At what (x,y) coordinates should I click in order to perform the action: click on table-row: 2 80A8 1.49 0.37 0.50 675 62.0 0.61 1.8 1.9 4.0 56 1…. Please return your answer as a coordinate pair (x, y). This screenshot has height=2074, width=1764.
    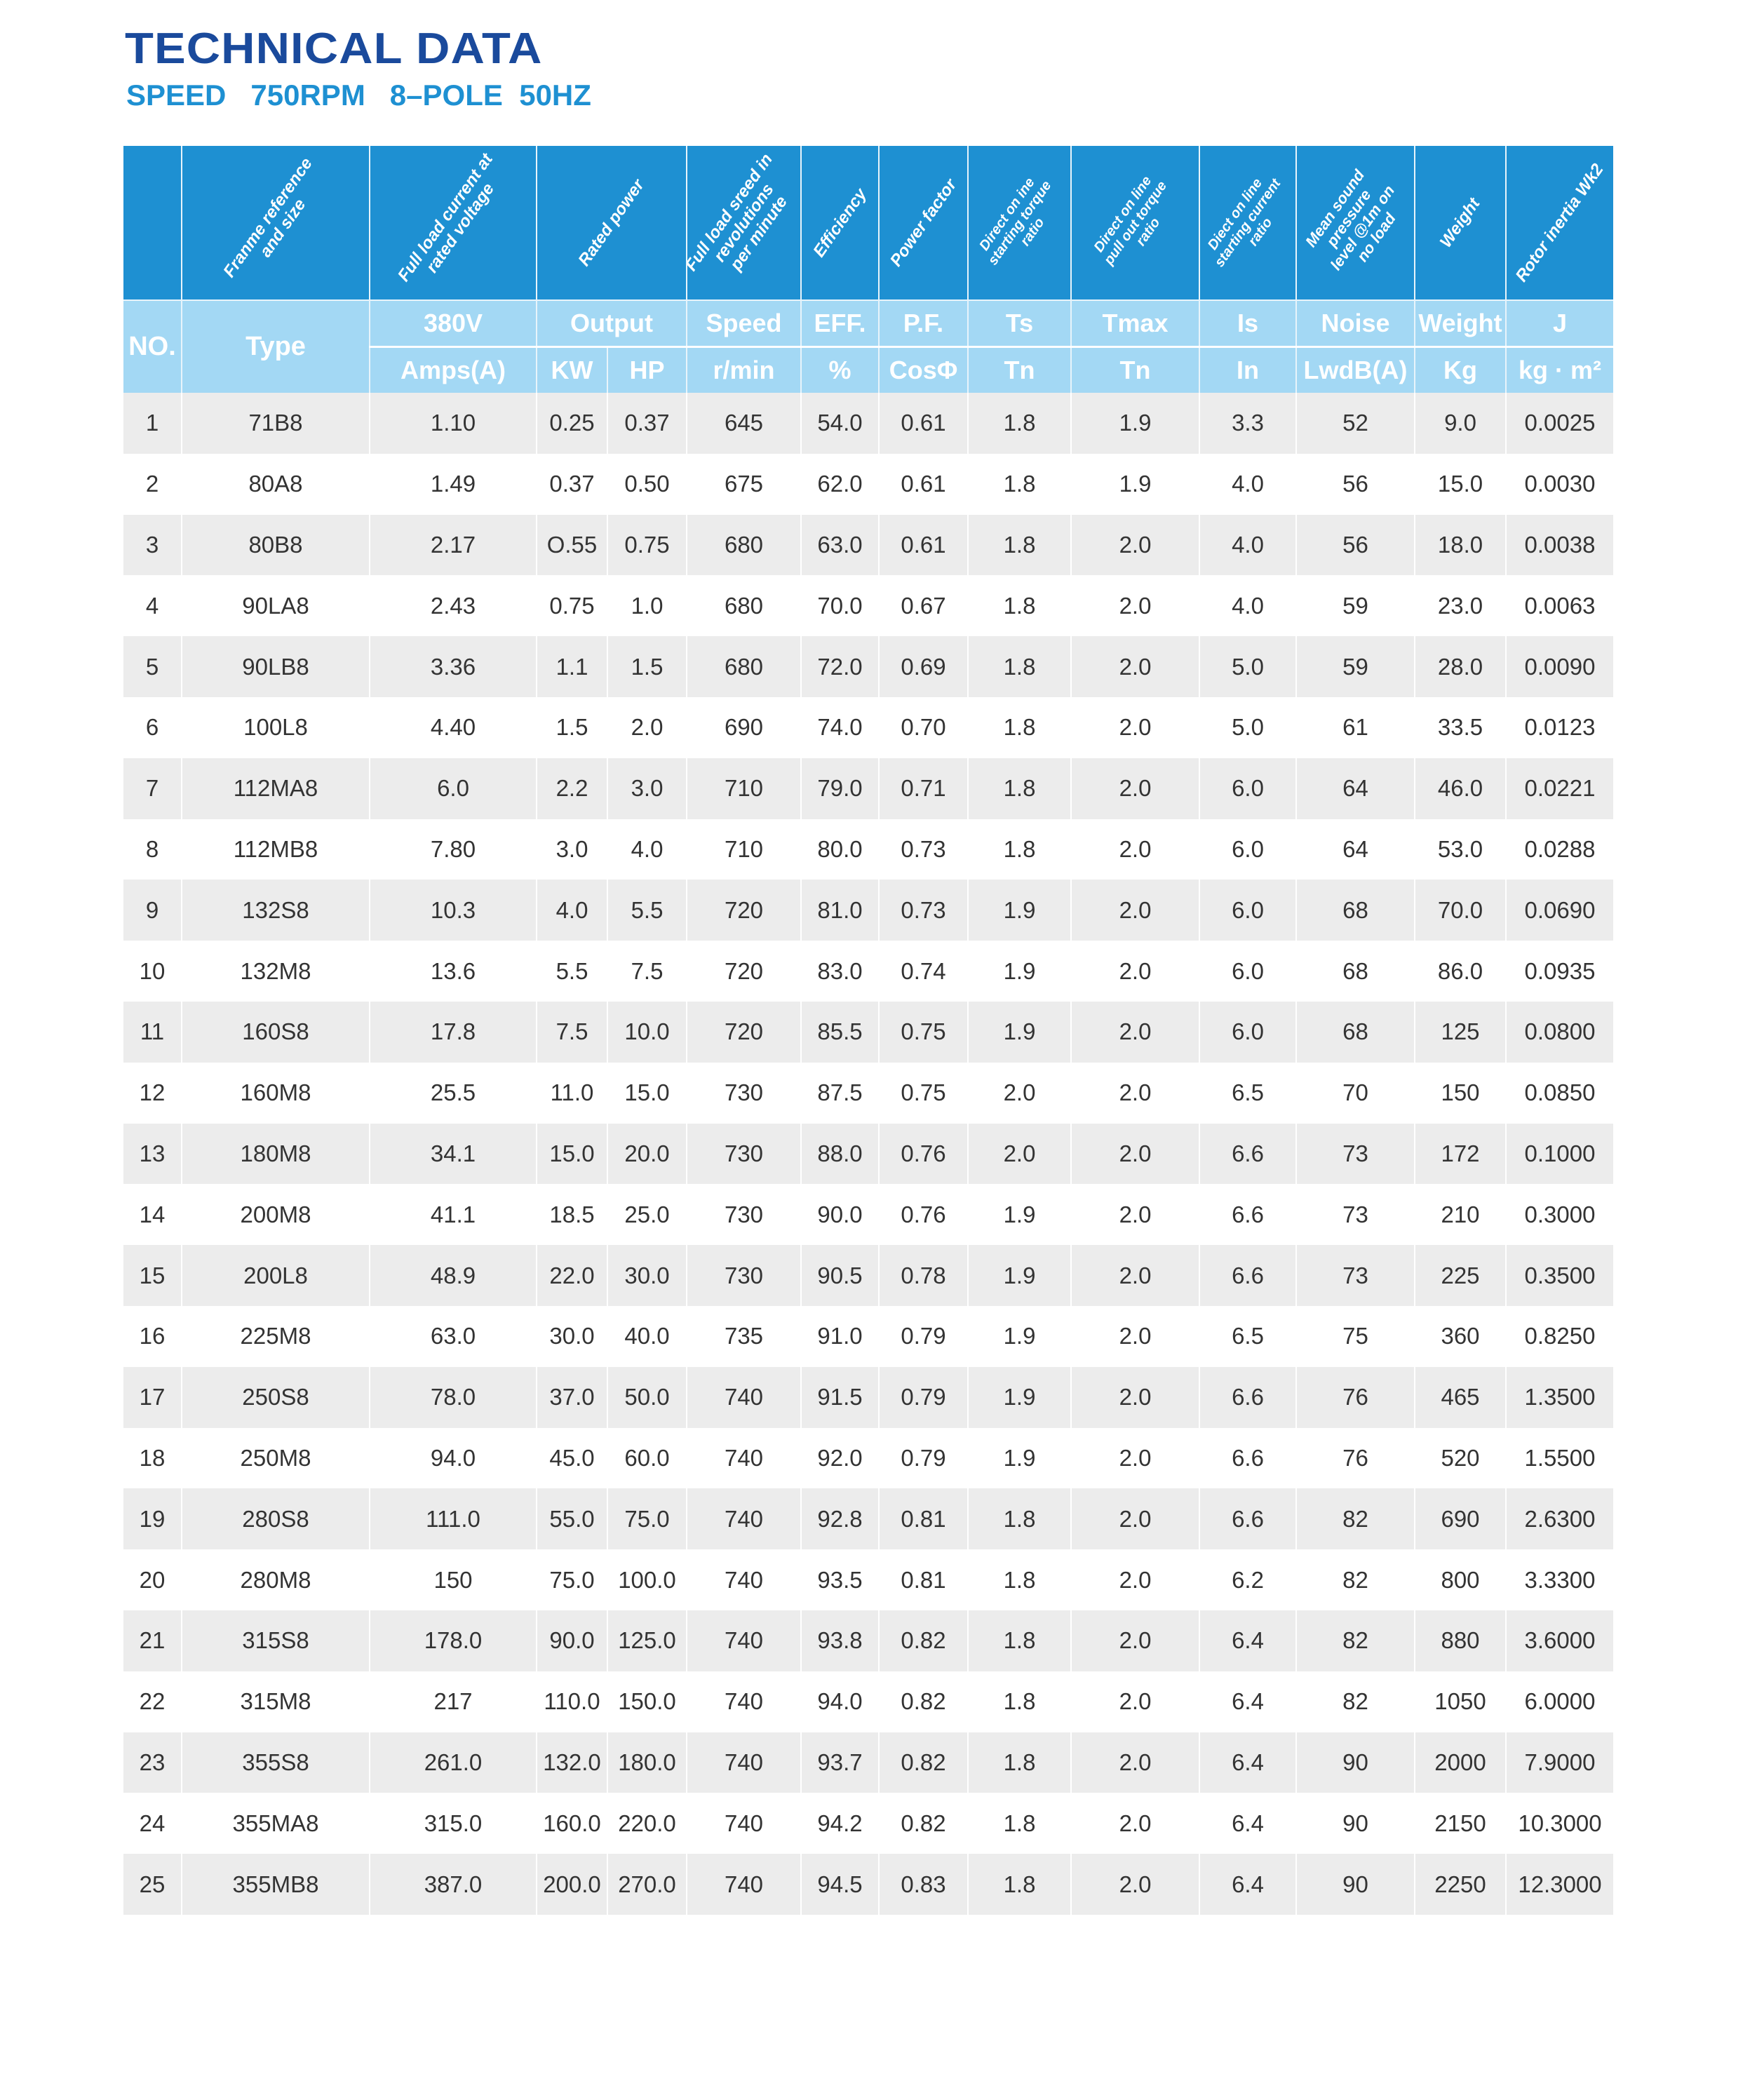
    Looking at the image, I should click on (868, 484).